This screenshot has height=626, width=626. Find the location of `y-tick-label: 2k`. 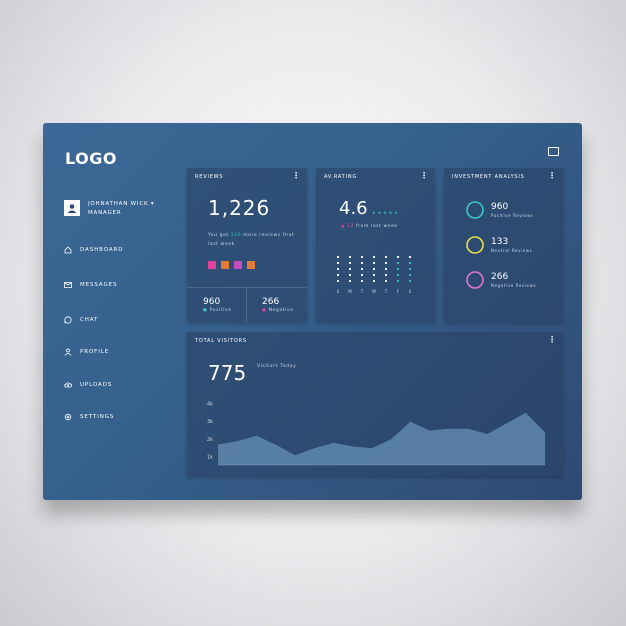

y-tick-label: 2k is located at coordinates (210, 440).